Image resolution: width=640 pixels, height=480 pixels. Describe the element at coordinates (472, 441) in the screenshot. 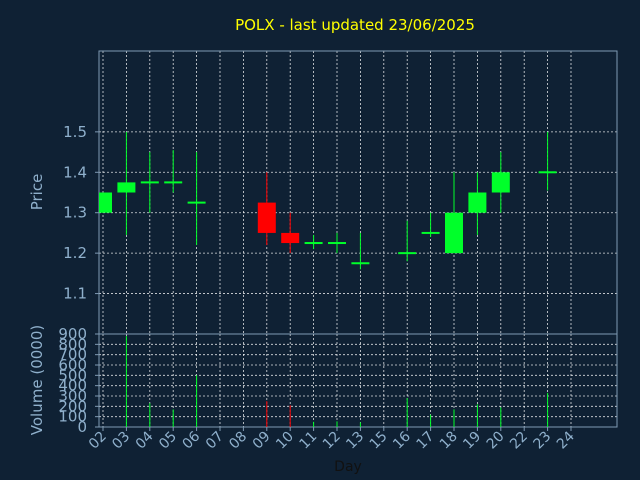

I see `x-tick-label: 19` at that location.